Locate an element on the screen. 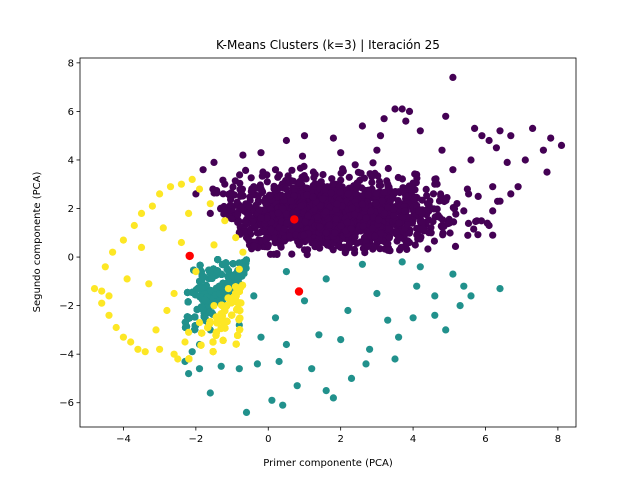 Image resolution: width=640 pixels, height=480 pixels. x-axis-label: Primer componente (PCA) is located at coordinates (328, 463).